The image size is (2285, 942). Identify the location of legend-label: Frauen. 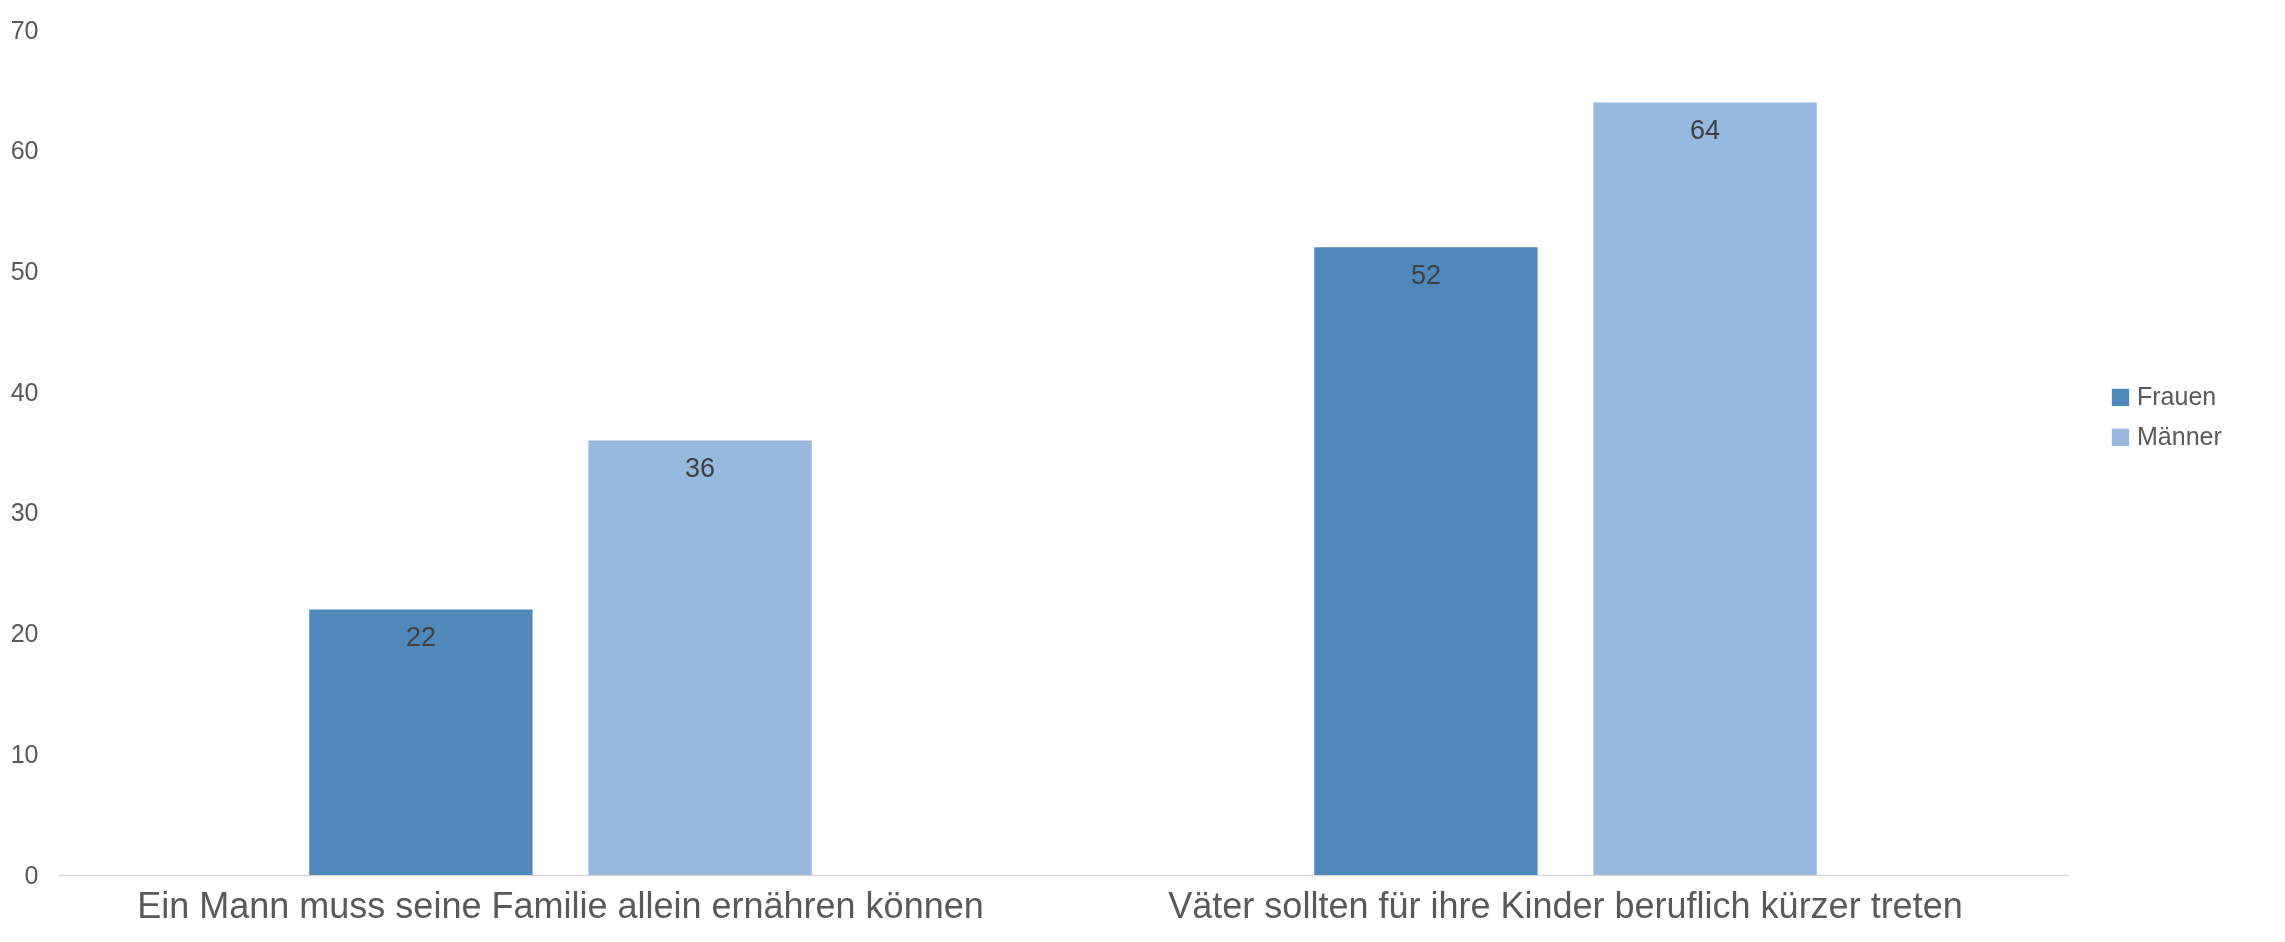
(2177, 396).